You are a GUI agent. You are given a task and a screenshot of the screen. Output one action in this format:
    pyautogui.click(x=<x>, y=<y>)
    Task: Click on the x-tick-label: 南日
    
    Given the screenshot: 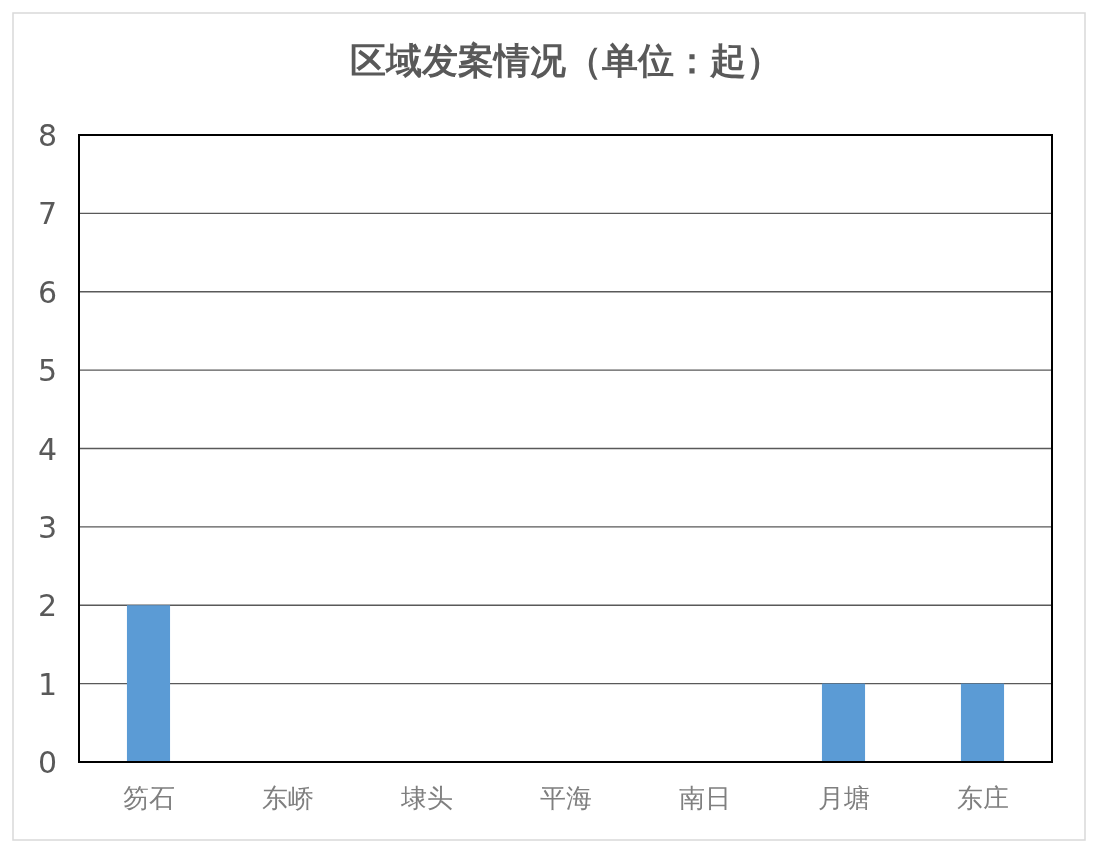 What is the action you would take?
    pyautogui.click(x=704, y=798)
    